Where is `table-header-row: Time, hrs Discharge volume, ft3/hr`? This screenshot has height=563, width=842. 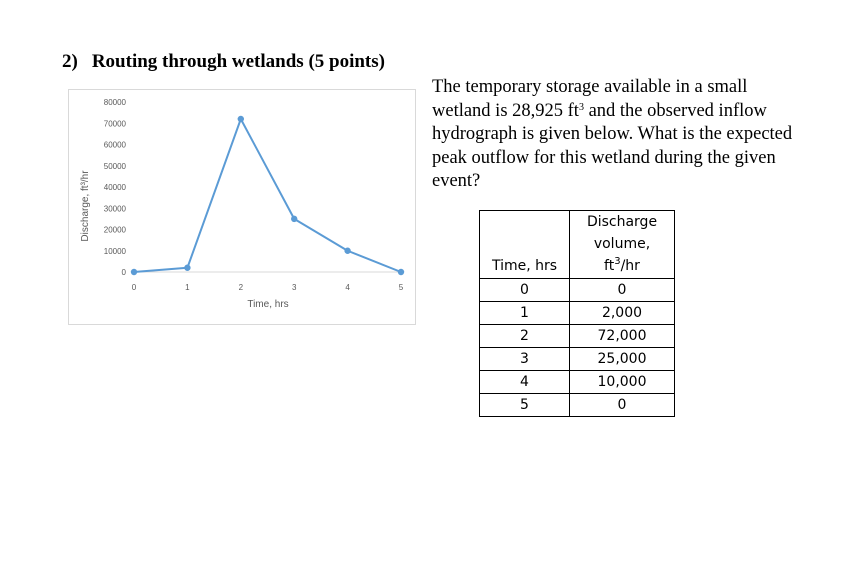
table-header-row: Time, hrs Discharge volume, ft3/hr is located at coordinates (577, 244).